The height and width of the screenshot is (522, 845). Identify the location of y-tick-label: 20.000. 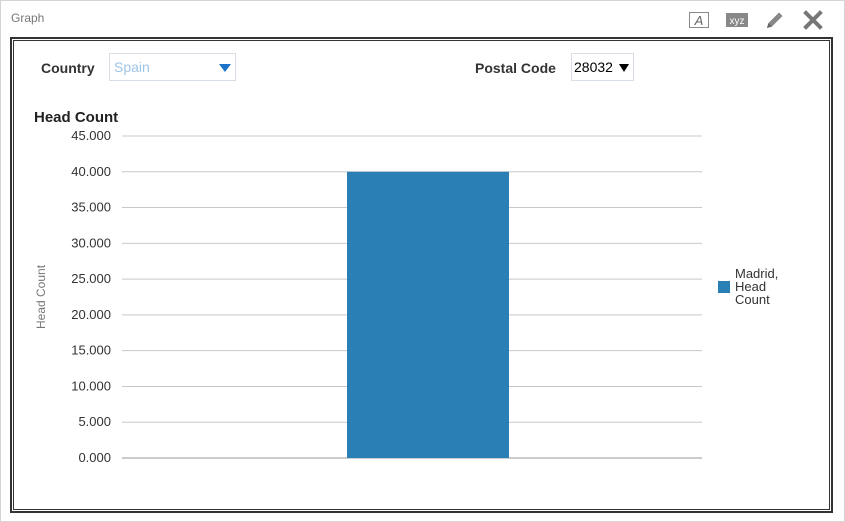
(91, 314).